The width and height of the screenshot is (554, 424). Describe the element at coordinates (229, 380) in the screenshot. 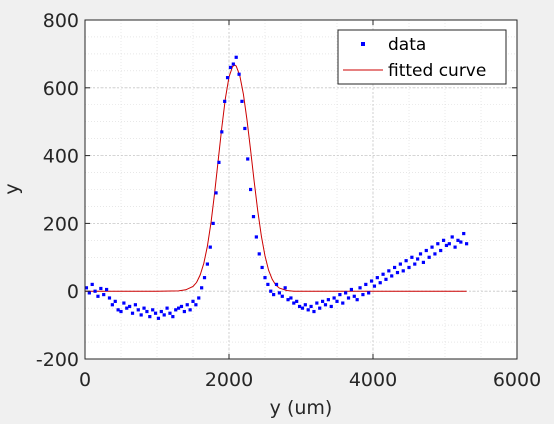

I see `x-tick-label: 2000` at that location.